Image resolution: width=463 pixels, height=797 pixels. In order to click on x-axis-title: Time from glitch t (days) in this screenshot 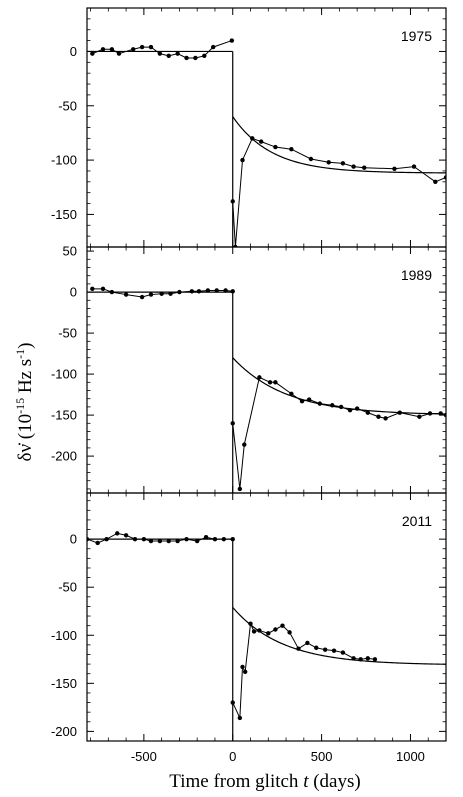, I will do `click(264, 781)`.